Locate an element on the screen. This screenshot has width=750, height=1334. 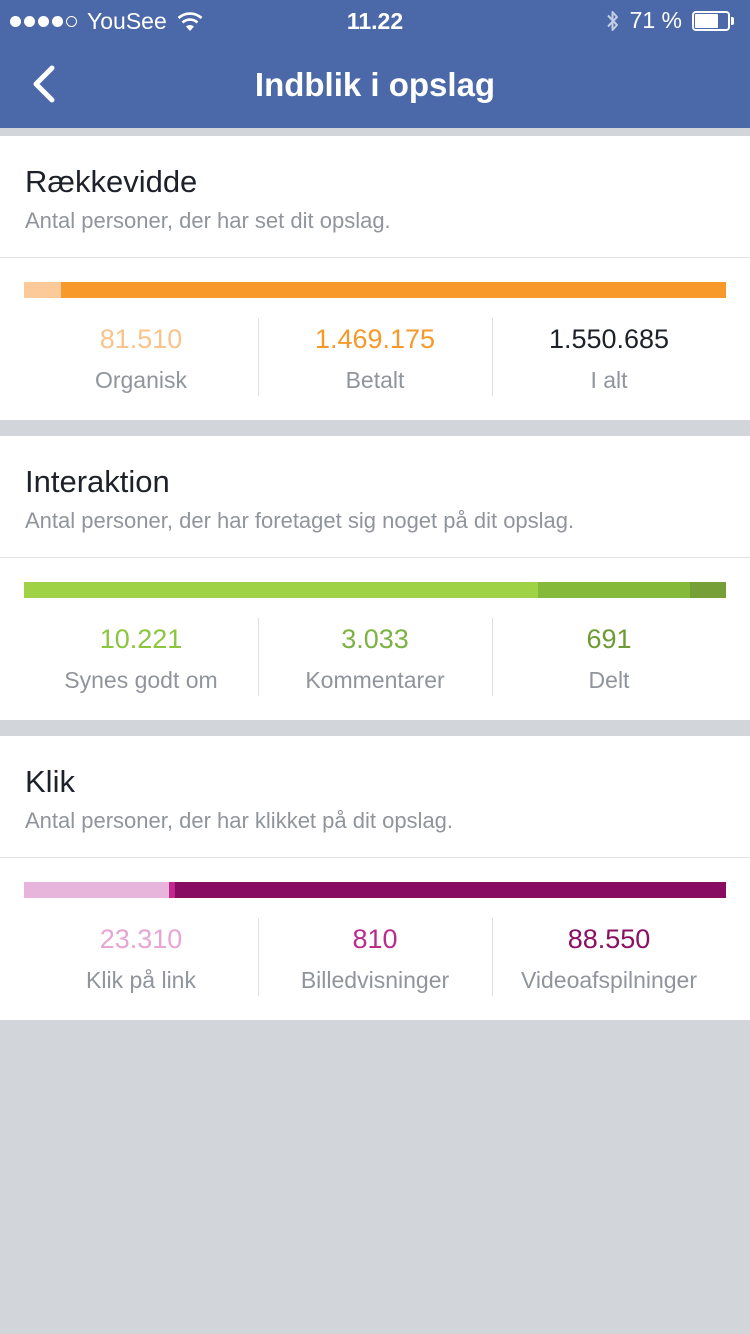
navigation-bar: Indblik i opslag is located at coordinates (375, 84).